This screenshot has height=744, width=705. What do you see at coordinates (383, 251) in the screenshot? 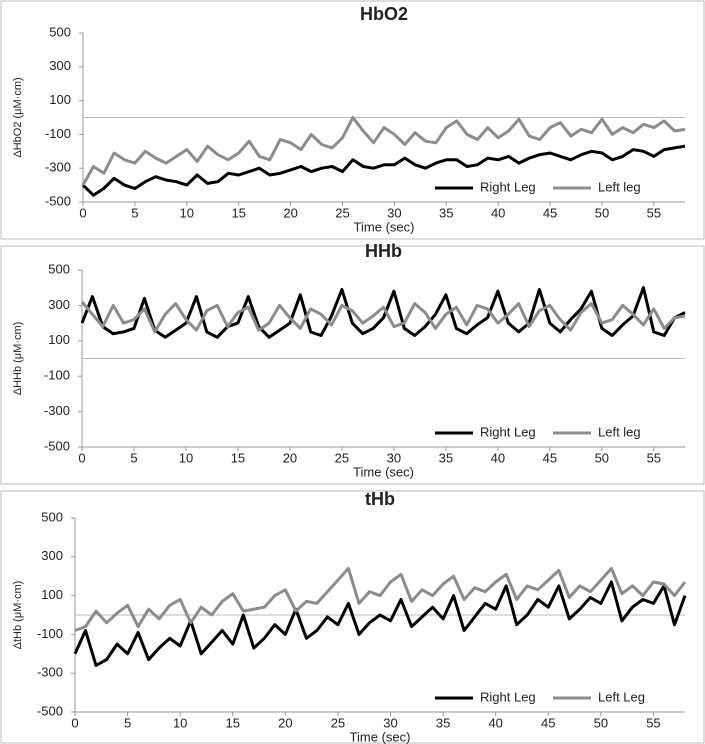
I see `chart-title: HHb` at bounding box center [383, 251].